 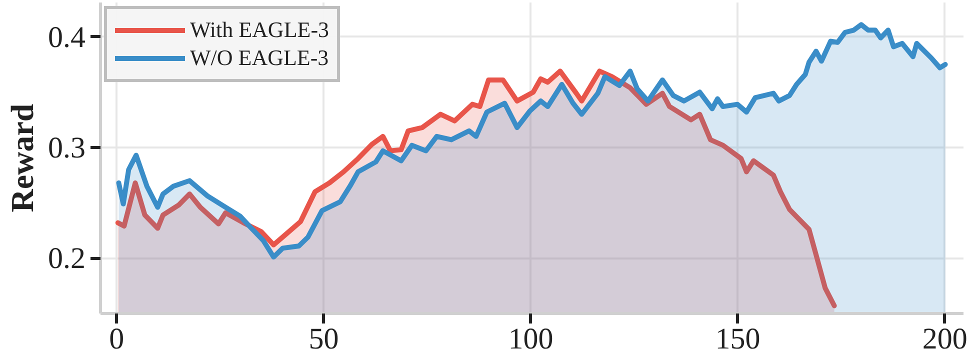 What do you see at coordinates (531, 336) in the screenshot?
I see `x-tick-label: 100` at bounding box center [531, 336].